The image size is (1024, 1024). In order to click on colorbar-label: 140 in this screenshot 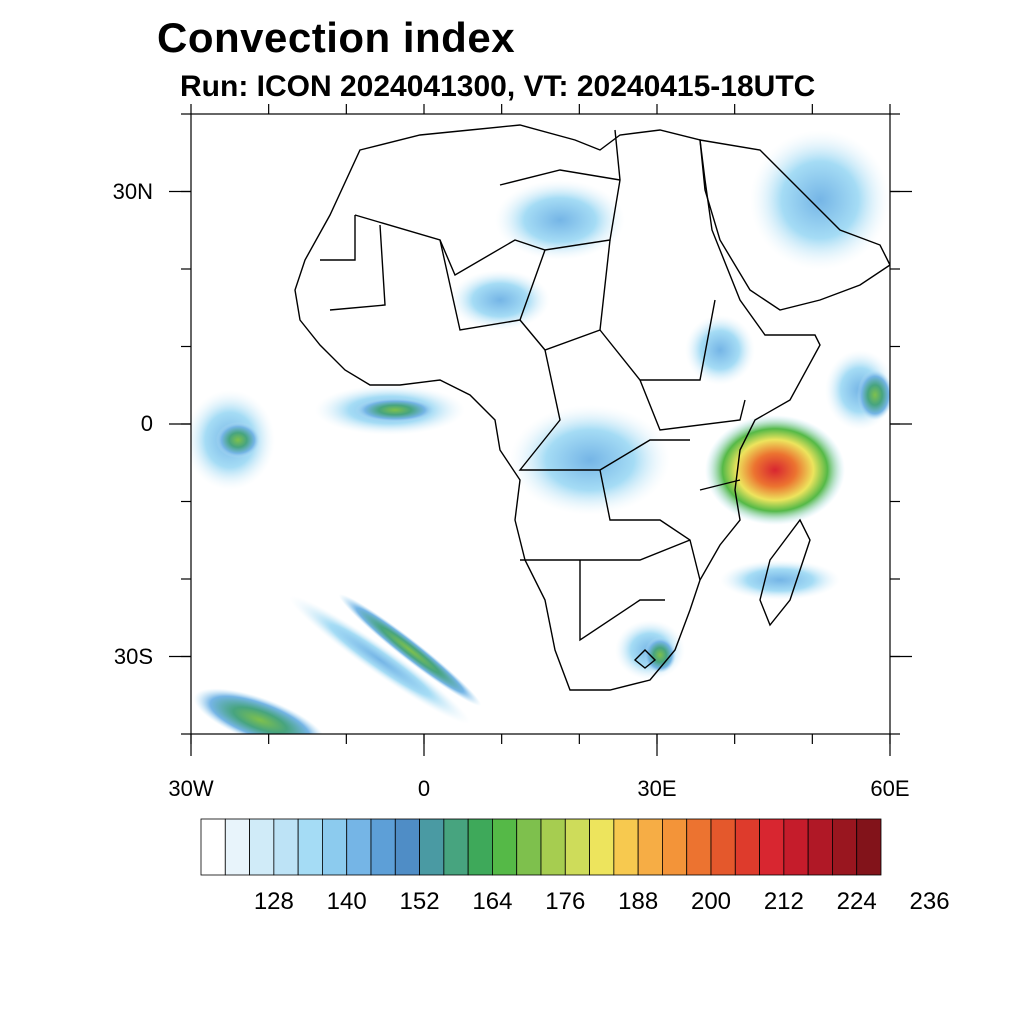, I will do `click(346, 901)`.